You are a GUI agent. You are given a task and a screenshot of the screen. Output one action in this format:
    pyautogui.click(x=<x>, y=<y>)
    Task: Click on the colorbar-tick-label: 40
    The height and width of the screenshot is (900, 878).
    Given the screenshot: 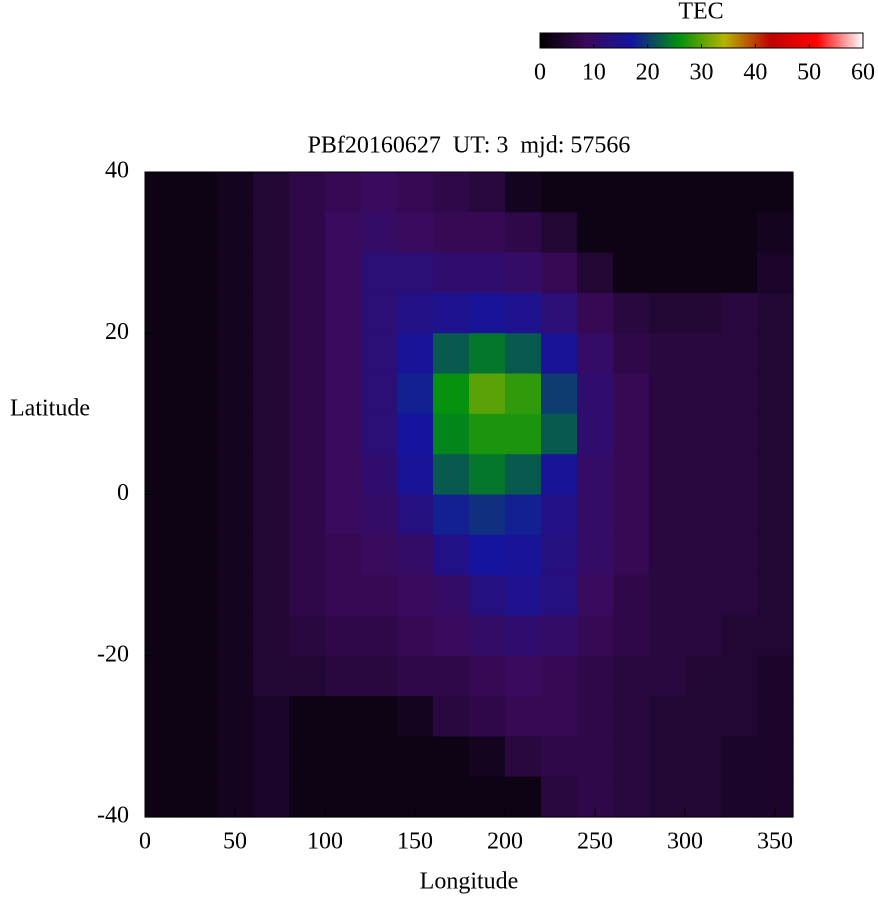 What is the action you would take?
    pyautogui.click(x=755, y=73)
    